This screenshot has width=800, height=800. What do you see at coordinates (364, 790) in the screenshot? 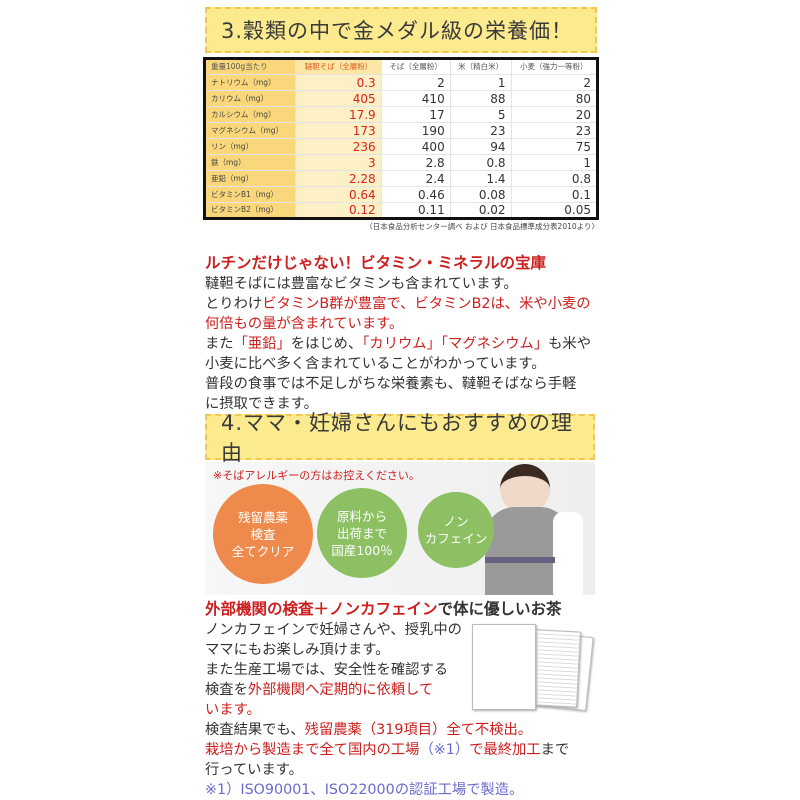
I see `text-segment: ※1）ISO90001、ISO22000の認証工場で製造。` at bounding box center [364, 790].